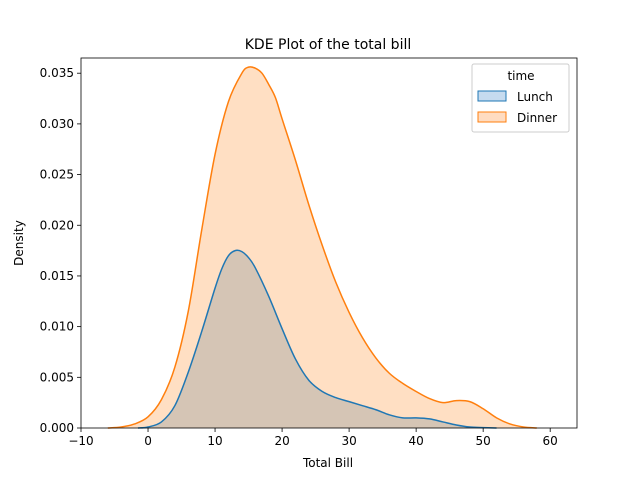 The height and width of the screenshot is (484, 640). I want to click on y-tick-label: 0.030, so click(57, 124).